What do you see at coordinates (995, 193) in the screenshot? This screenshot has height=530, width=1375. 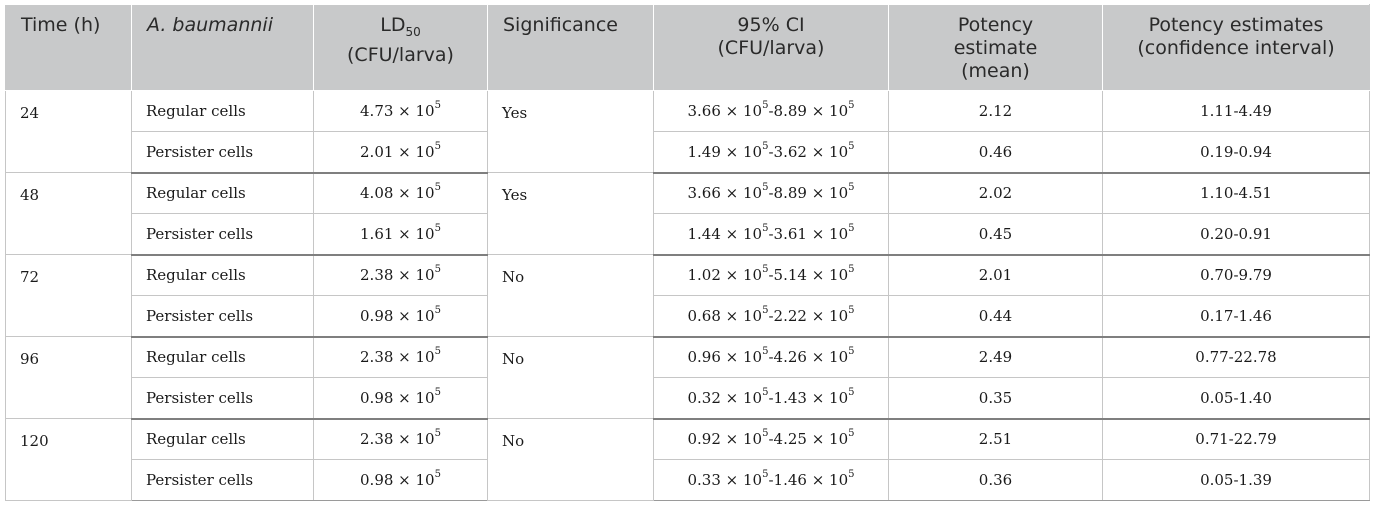 I see `potency-mean-cell: 2.02` at bounding box center [995, 193].